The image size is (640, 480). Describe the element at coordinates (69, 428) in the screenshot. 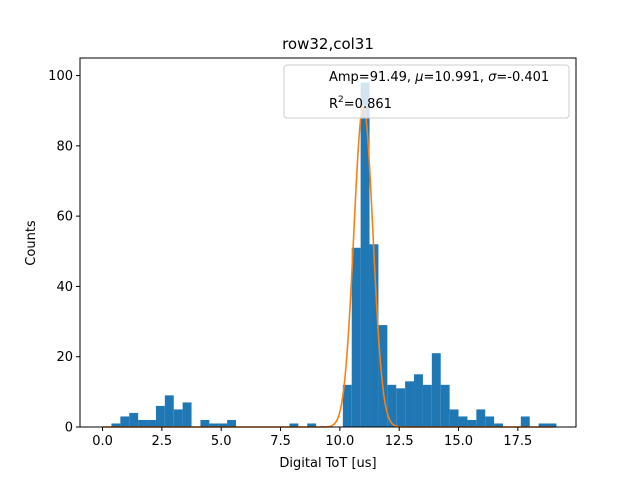

I see `y-tick-label: 0` at that location.